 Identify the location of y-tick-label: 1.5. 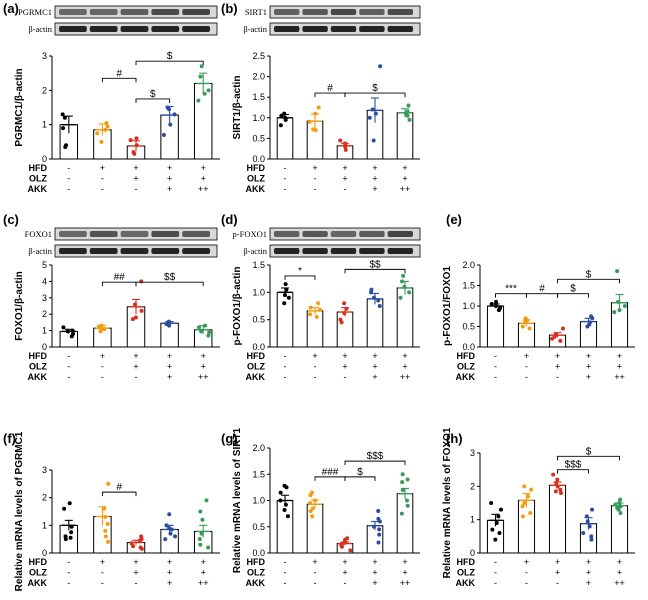
(468, 286).